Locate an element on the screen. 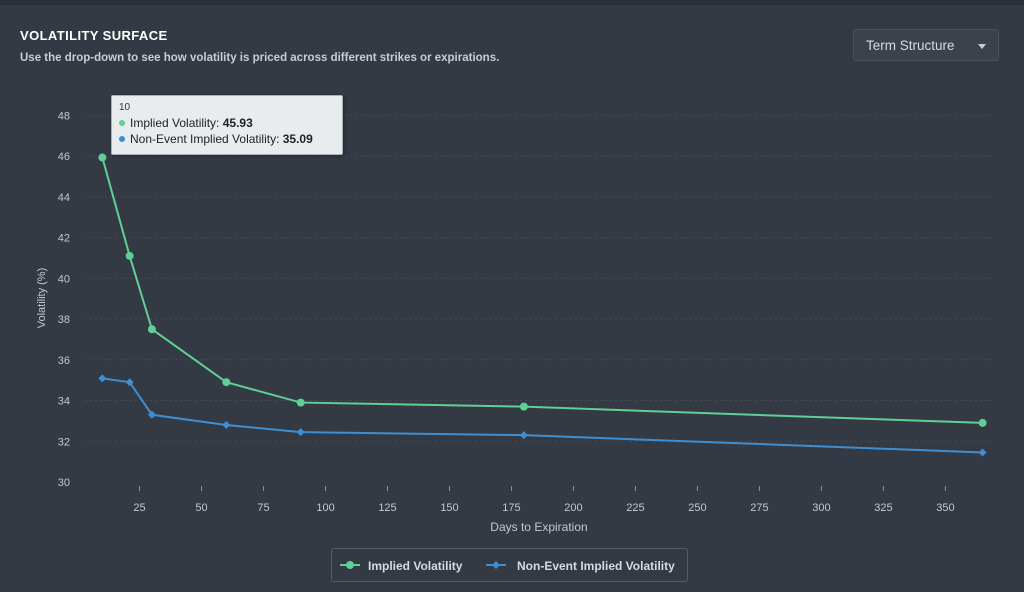 The width and height of the screenshot is (1024, 592). x-tick-label: 100 is located at coordinates (325, 508).